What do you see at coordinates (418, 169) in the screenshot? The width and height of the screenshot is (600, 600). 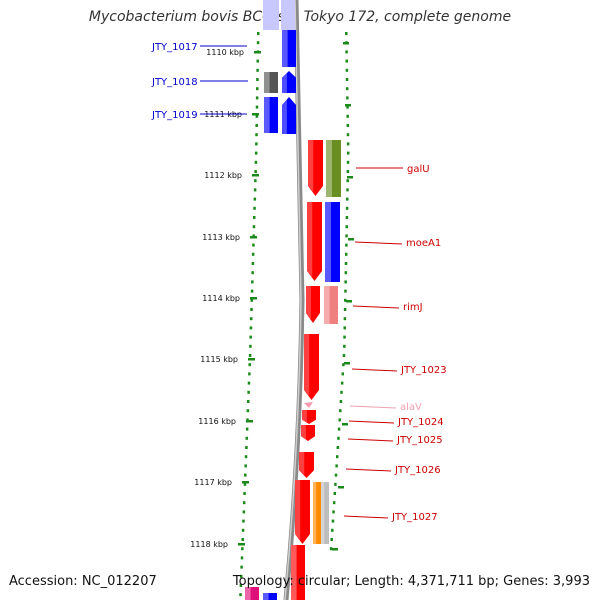 I see `gene-label: galU` at bounding box center [418, 169].